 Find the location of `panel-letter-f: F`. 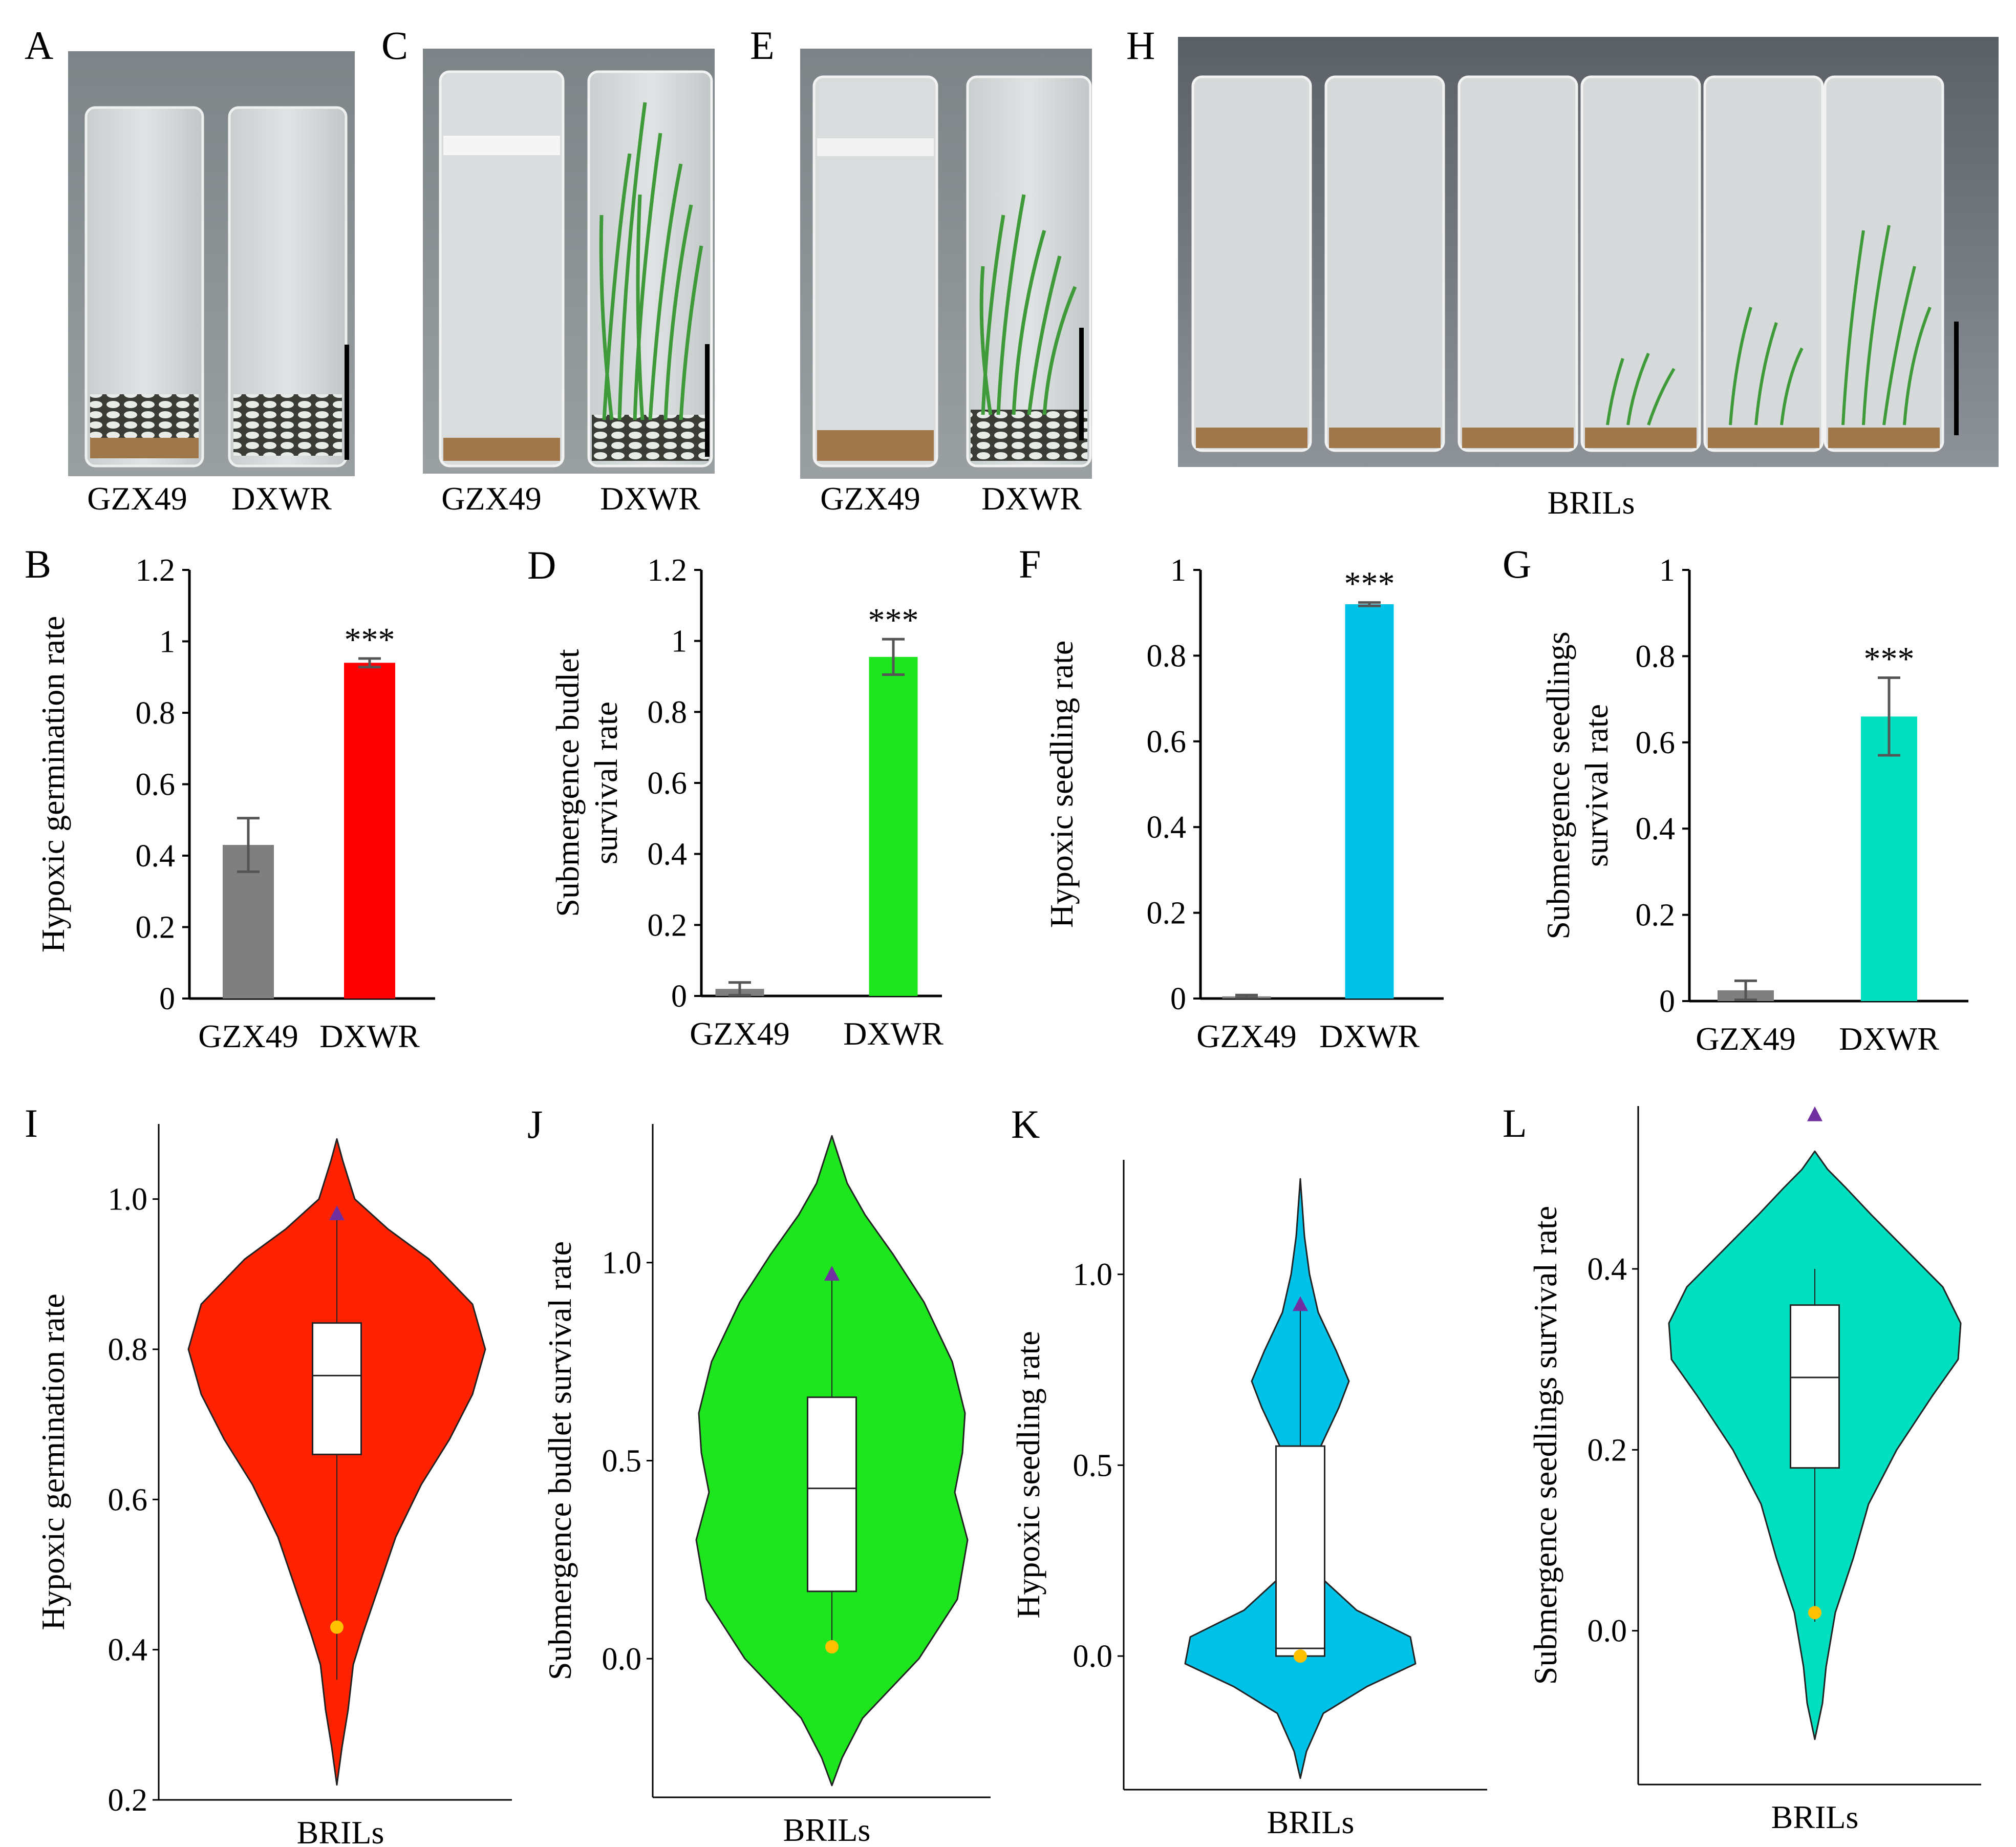

panel-letter-f: F is located at coordinates (1030, 564).